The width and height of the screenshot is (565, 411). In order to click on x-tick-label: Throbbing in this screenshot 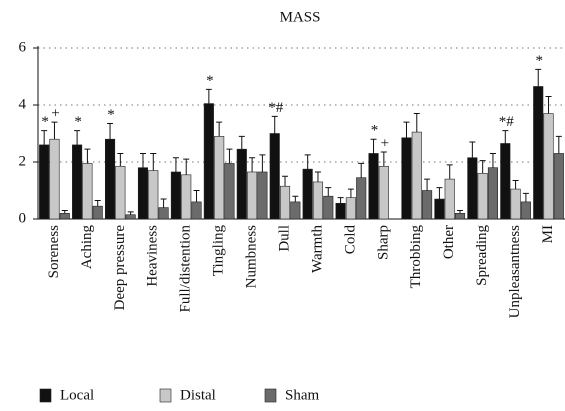, I will do `click(416, 257)`.